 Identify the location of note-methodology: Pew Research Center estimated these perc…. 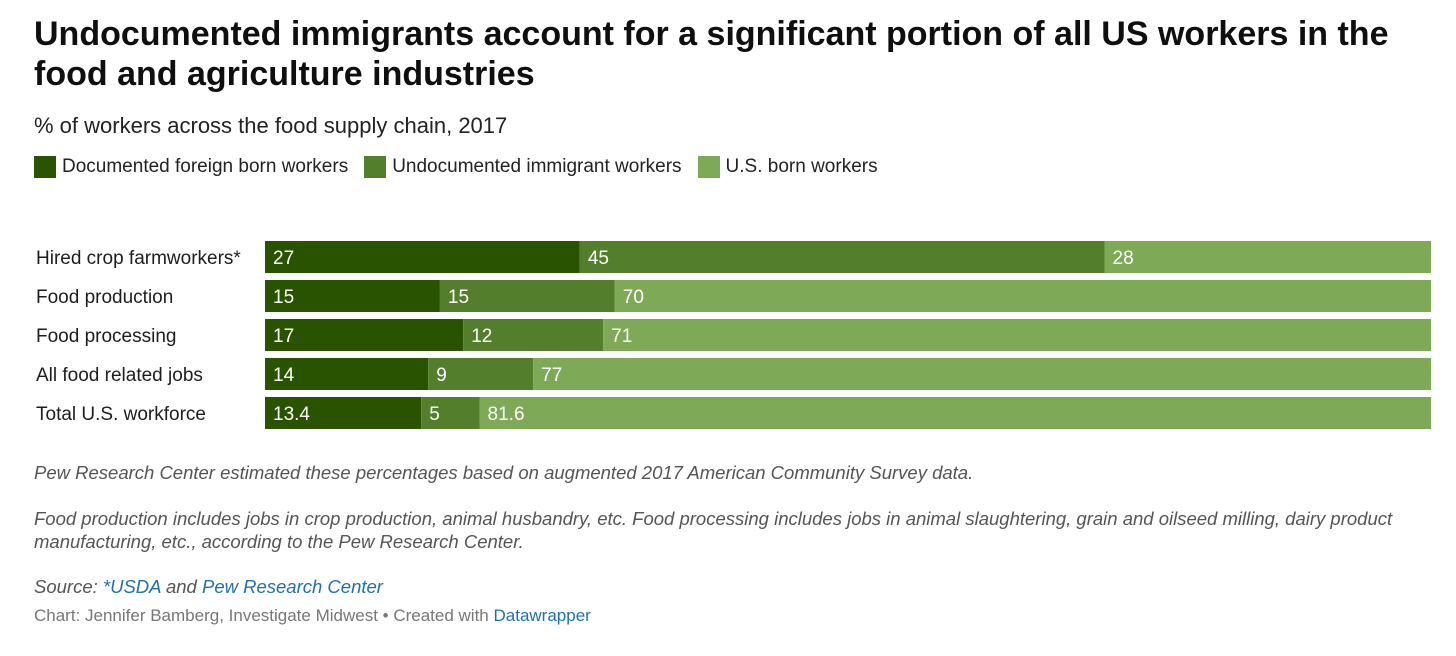
(504, 472).